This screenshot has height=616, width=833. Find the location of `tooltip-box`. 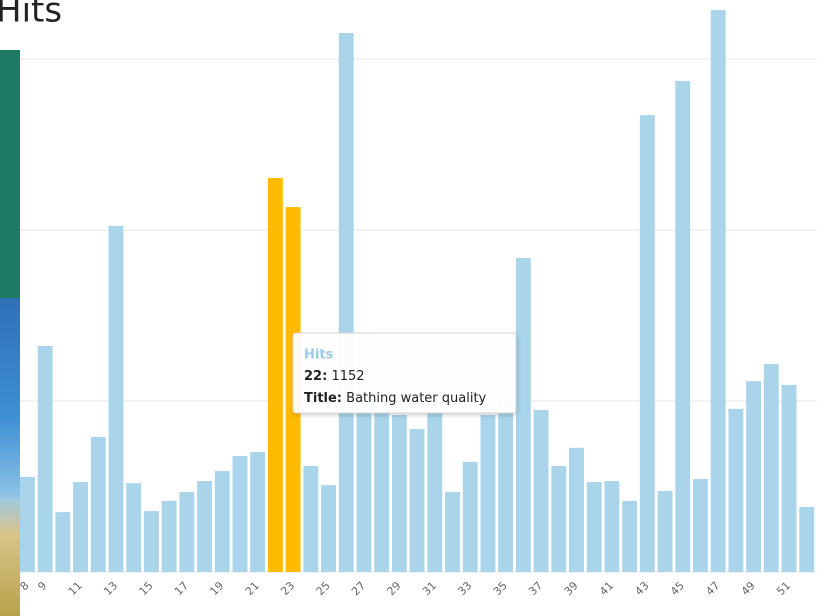

tooltip-box is located at coordinates (404, 373).